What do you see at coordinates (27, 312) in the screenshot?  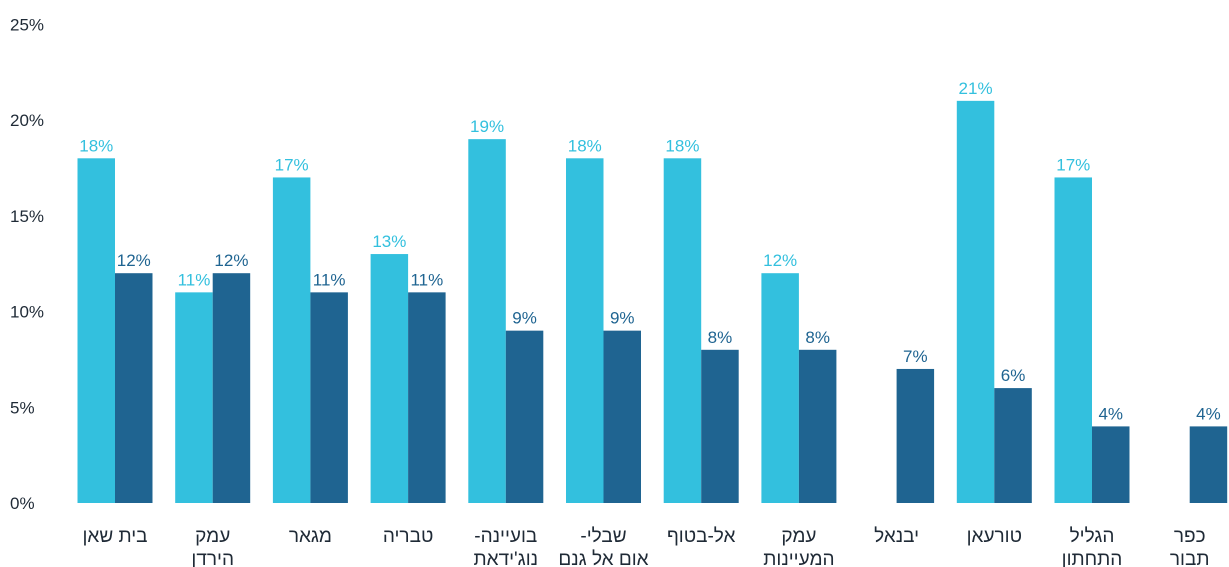 I see `y-tick-label: 10%` at bounding box center [27, 312].